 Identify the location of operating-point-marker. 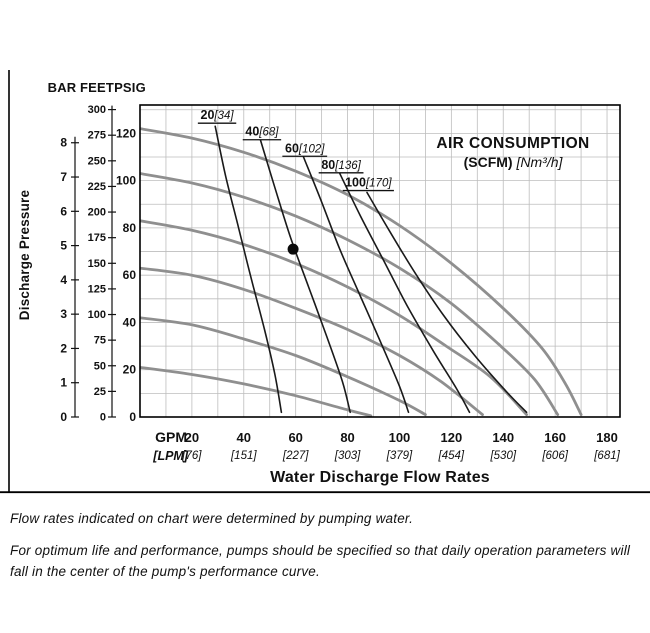
(293, 249).